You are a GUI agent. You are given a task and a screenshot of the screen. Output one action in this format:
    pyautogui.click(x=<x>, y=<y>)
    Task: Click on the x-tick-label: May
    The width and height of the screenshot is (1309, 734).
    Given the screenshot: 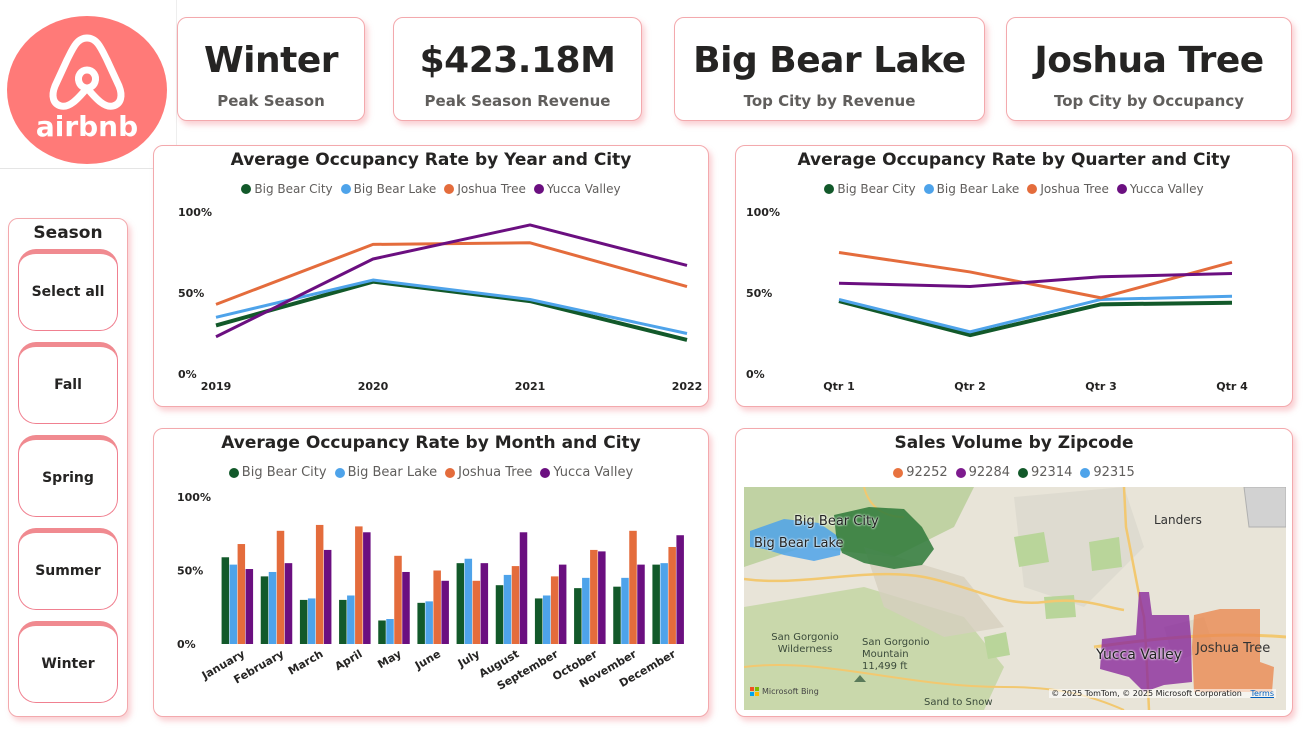 What is the action you would take?
    pyautogui.click(x=389, y=659)
    